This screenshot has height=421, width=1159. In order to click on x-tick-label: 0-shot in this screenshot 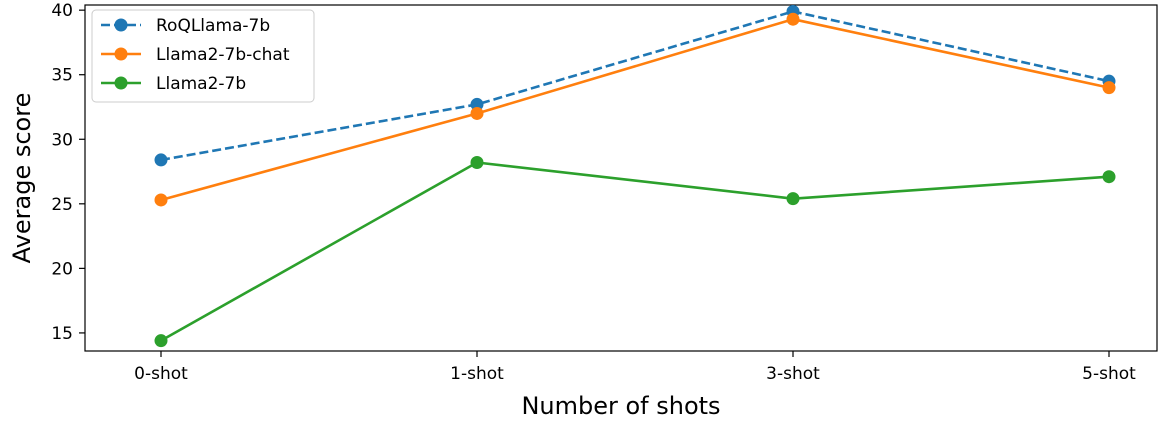, I will do `click(161, 374)`.